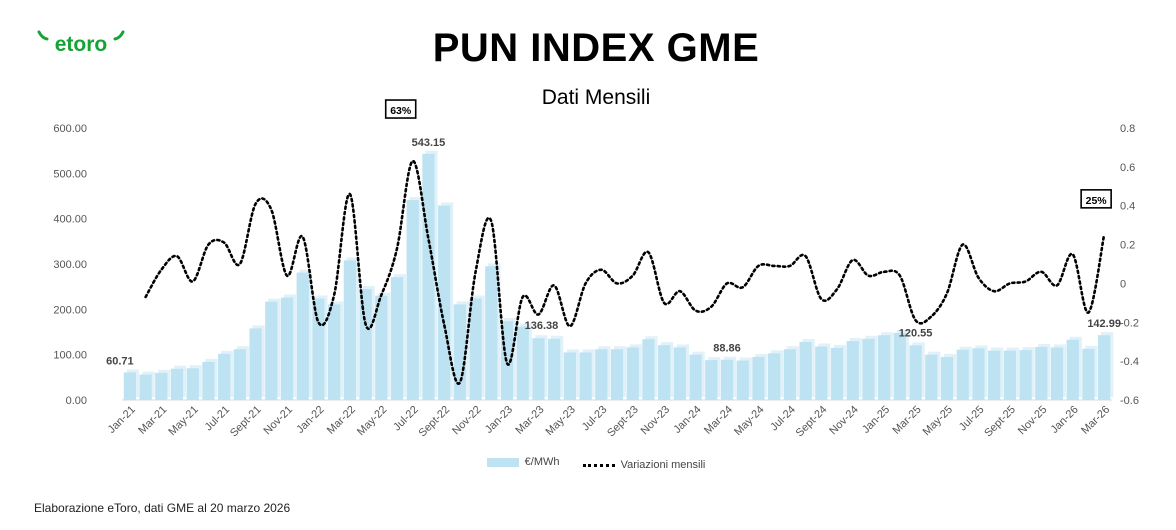 This screenshot has width=1176, height=530. What do you see at coordinates (70, 129) in the screenshot?
I see `y-left-tick-label: 600.00` at bounding box center [70, 129].